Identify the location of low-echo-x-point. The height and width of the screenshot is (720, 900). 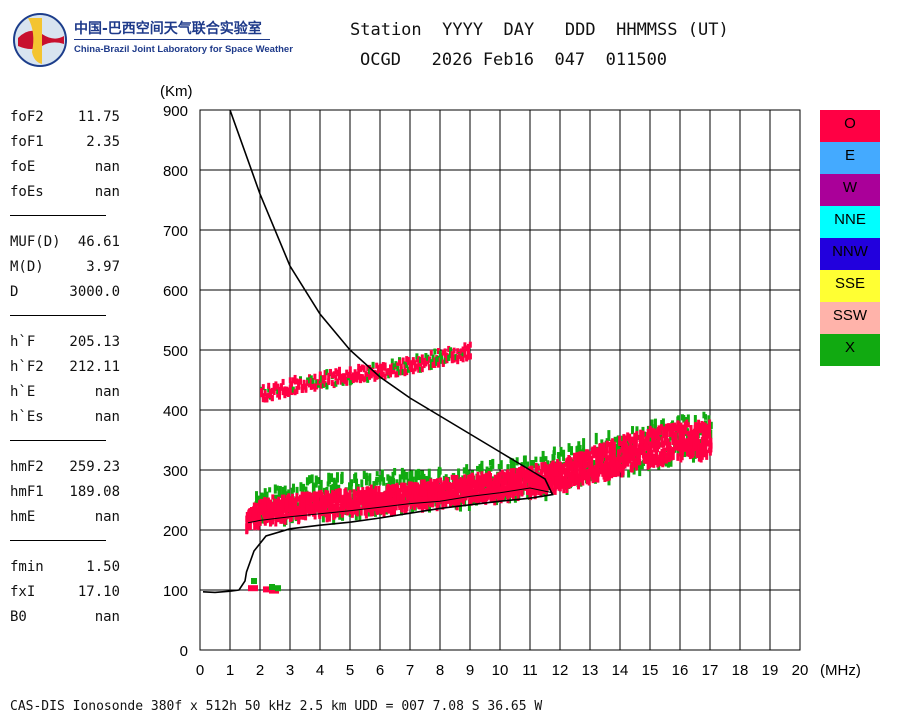
(254, 581).